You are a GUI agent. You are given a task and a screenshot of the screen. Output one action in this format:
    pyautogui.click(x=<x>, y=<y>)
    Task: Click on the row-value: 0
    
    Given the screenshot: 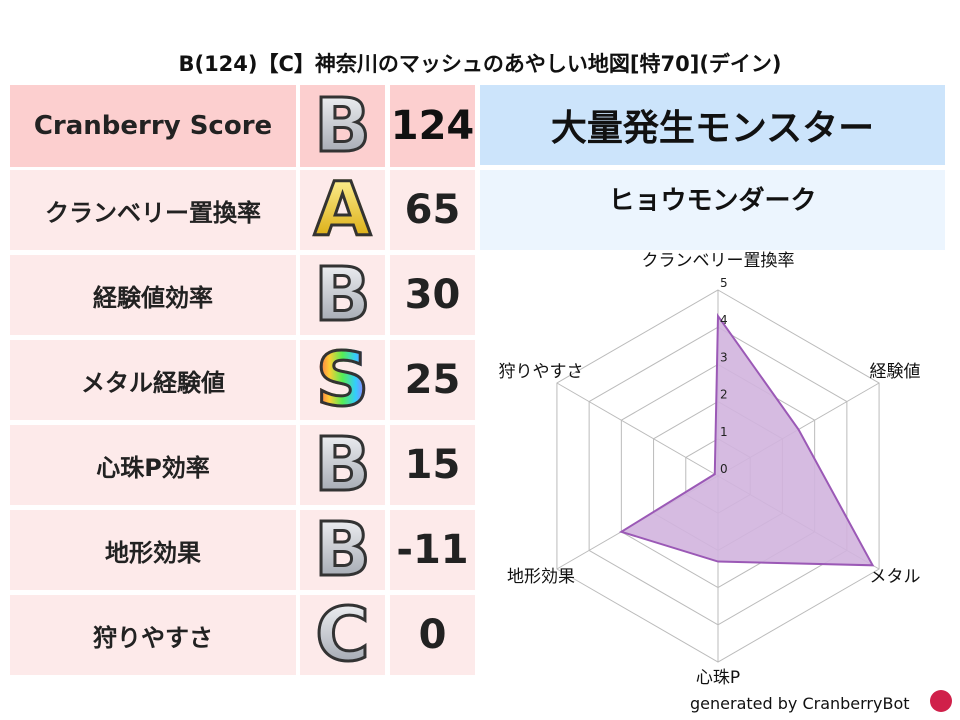 What is the action you would take?
    pyautogui.click(x=432, y=635)
    